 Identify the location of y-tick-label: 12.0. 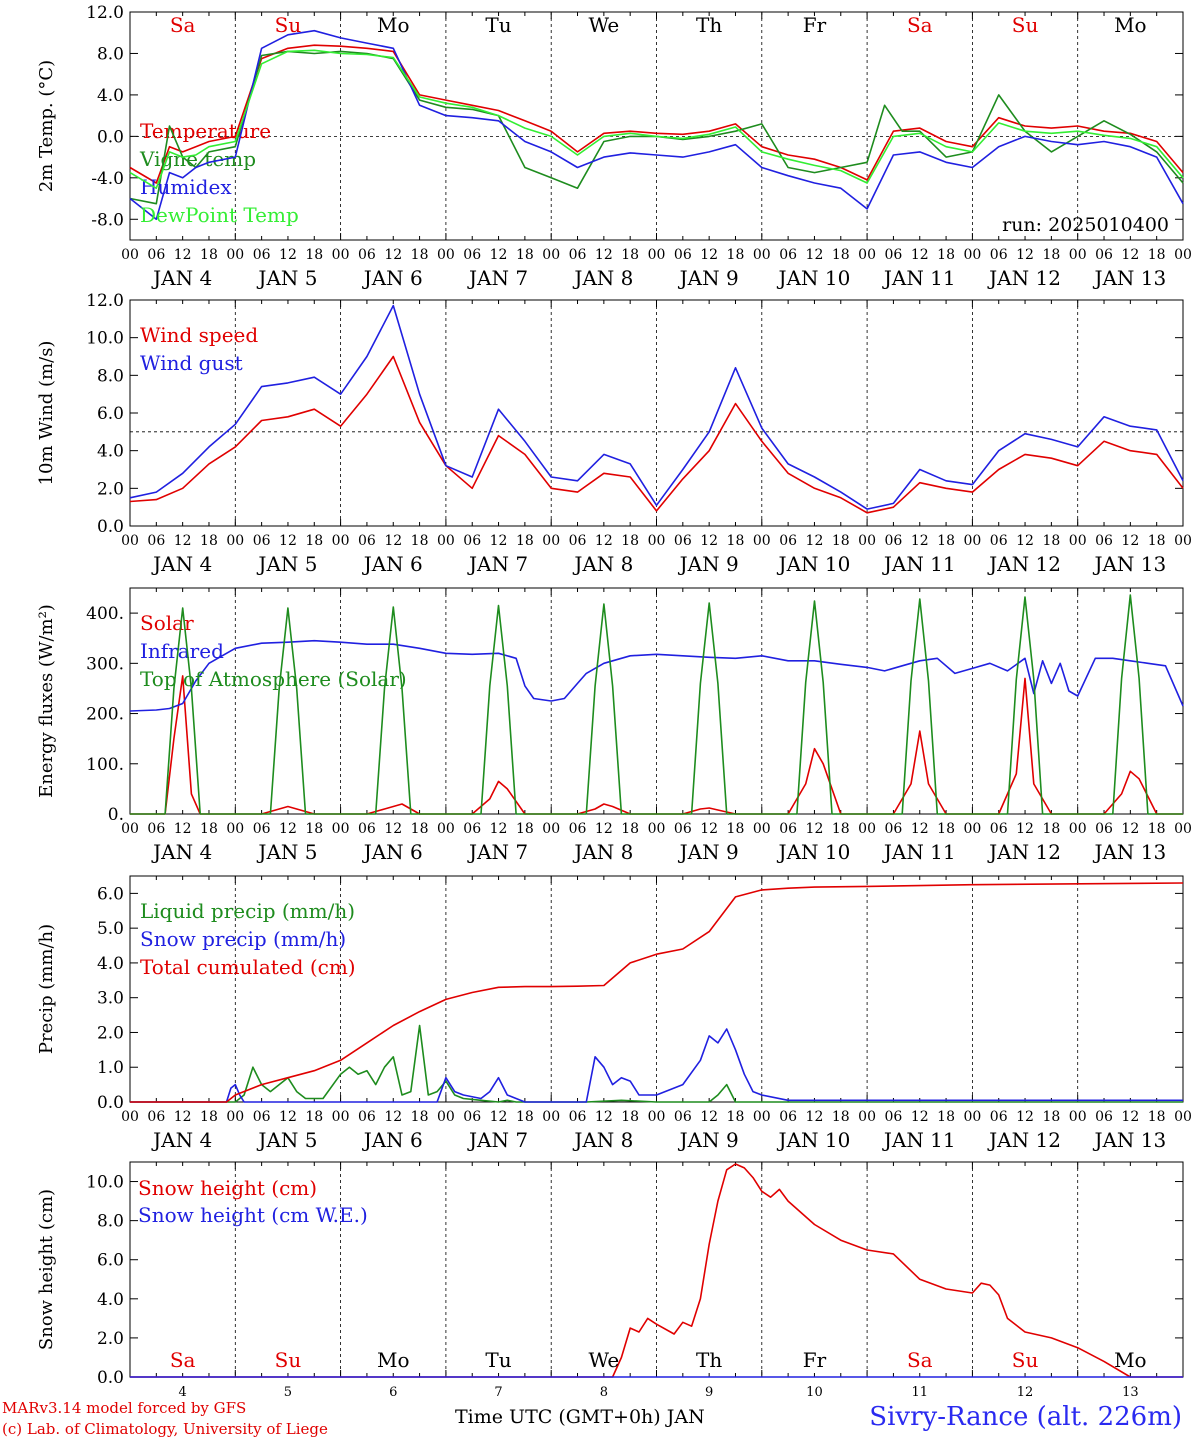
(105, 13).